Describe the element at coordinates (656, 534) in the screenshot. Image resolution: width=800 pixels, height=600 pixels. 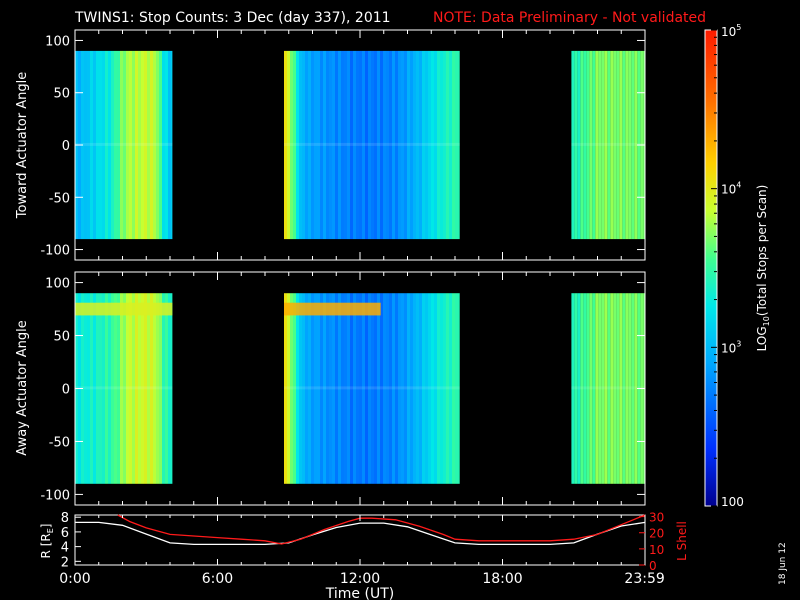
I see `y2tick-label: 20` at that location.